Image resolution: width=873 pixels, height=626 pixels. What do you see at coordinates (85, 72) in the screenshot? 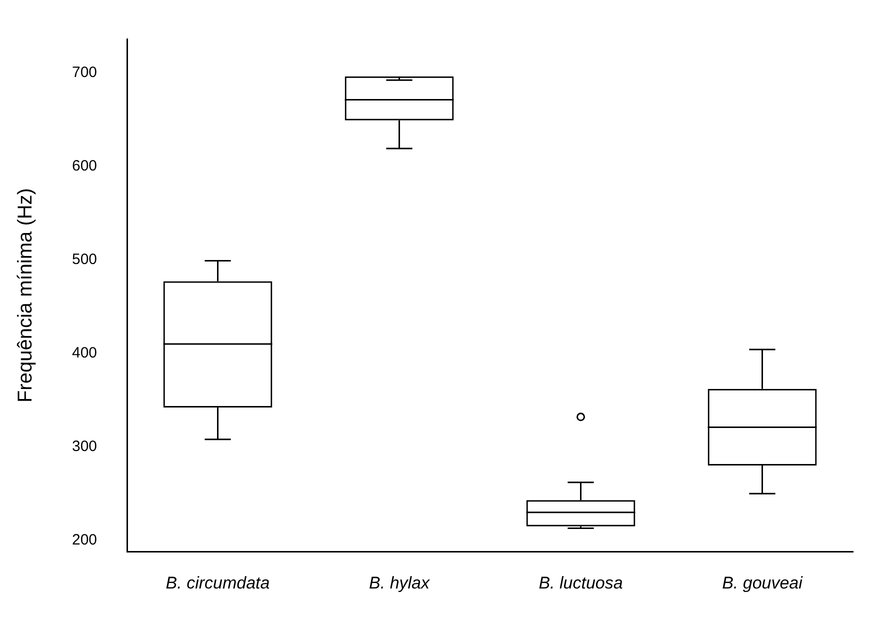
I see `y-tick-label: 700` at bounding box center [85, 72].